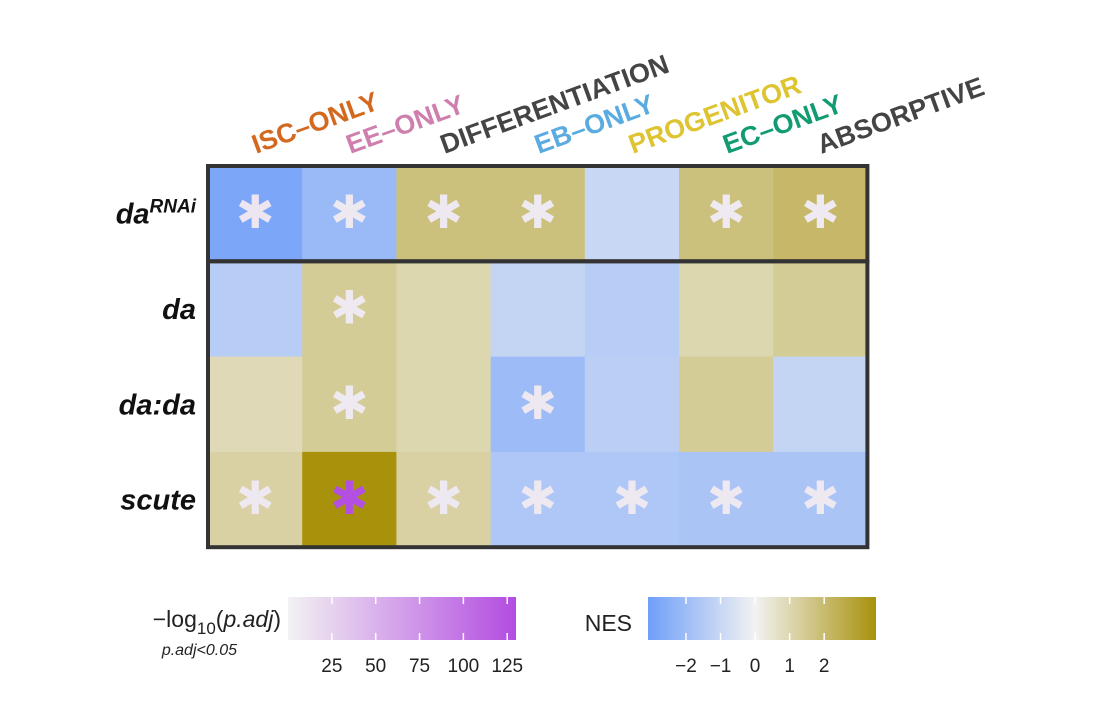 The width and height of the screenshot is (1100, 701). Describe the element at coordinates (179, 310) in the screenshot. I see `row-label: da` at that location.